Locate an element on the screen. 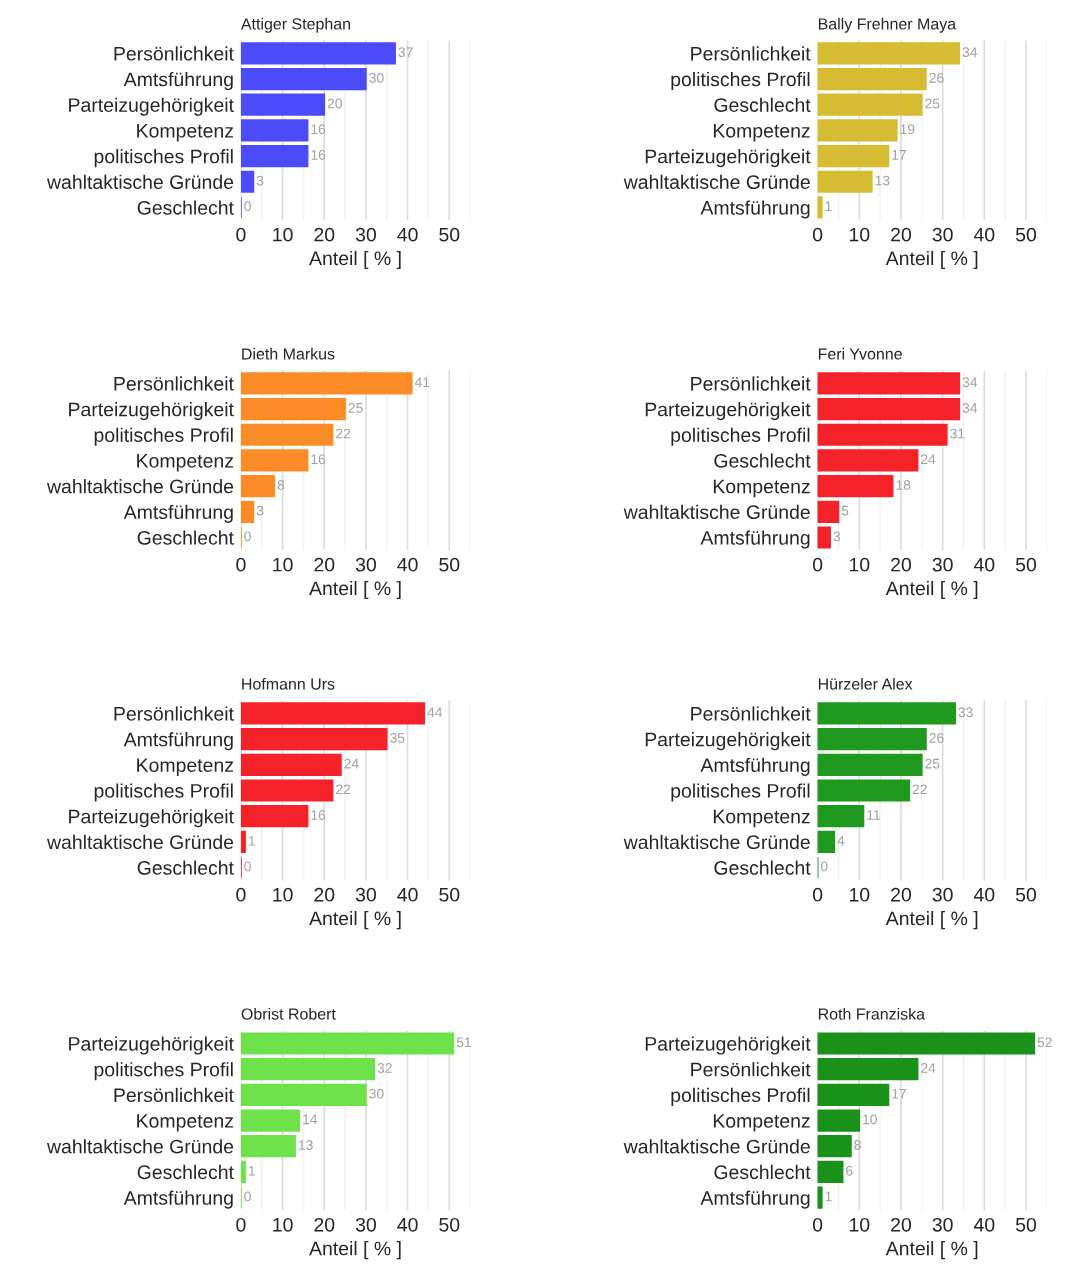 Image resolution: width=1066 pixels, height=1266 pixels. data-label: 30 is located at coordinates (376, 77).